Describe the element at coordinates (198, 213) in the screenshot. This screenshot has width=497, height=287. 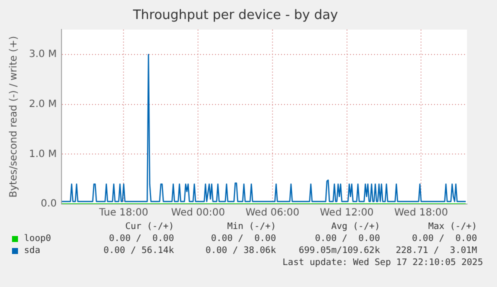
I see `x-tick-label: Wed 00:00` at that location.